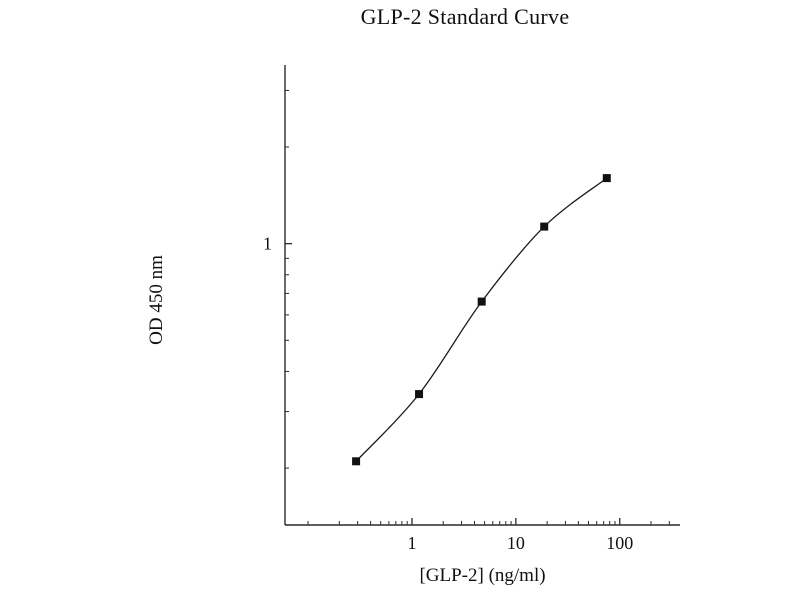 The image size is (800, 605). Describe the element at coordinates (156, 300) in the screenshot. I see `y-axis-label: OD 450 nm` at that location.